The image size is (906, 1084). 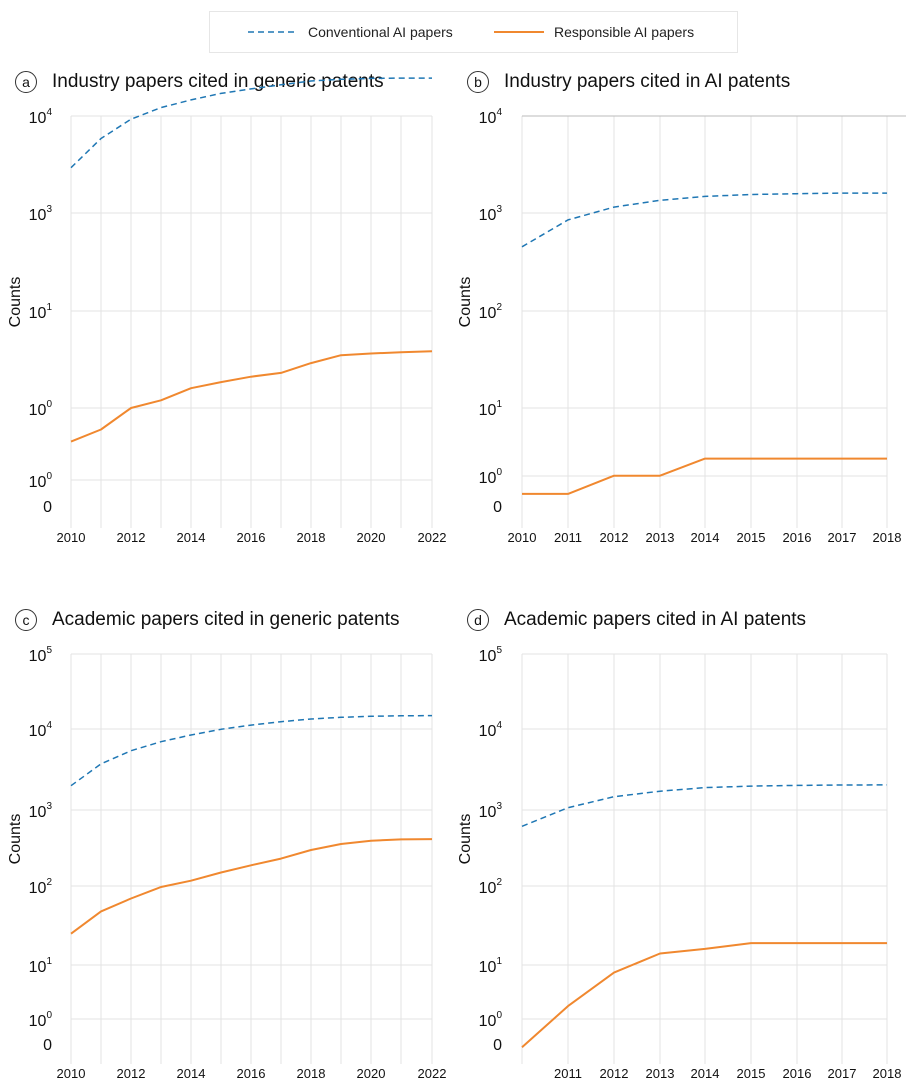 What do you see at coordinates (41, 1020) in the screenshot?
I see `panel-c-y-tick-label: 10⁰` at bounding box center [41, 1020].